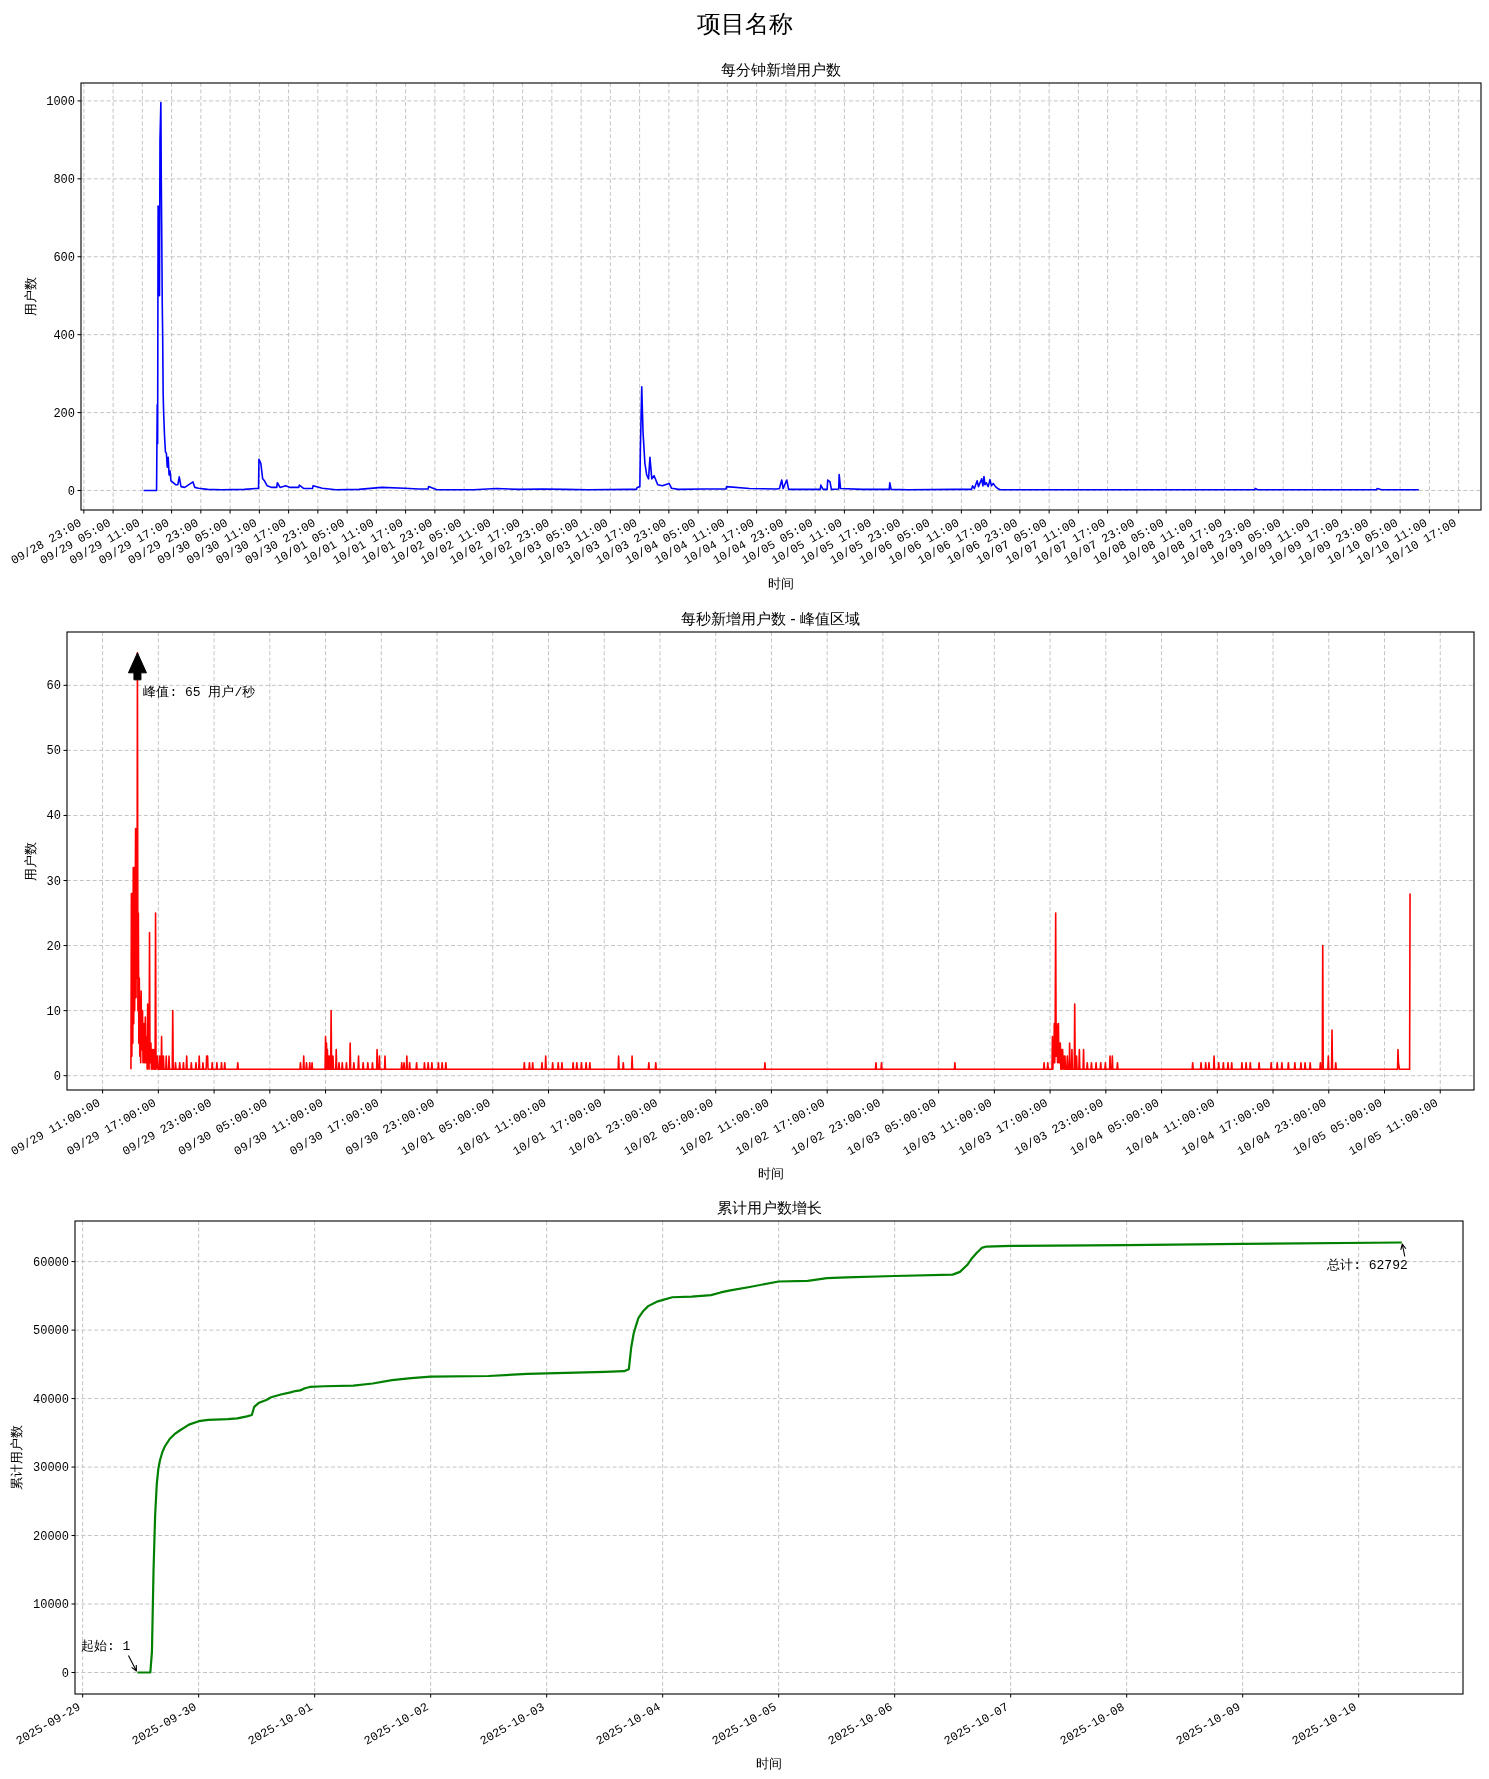  What do you see at coordinates (50, 1399) in the screenshot?
I see `y-tick-label: 40000` at bounding box center [50, 1399].